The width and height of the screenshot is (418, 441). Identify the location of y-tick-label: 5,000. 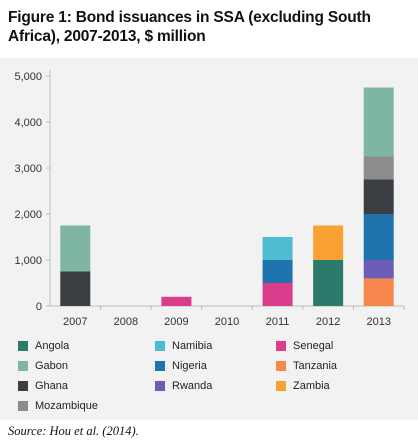
(28, 77).